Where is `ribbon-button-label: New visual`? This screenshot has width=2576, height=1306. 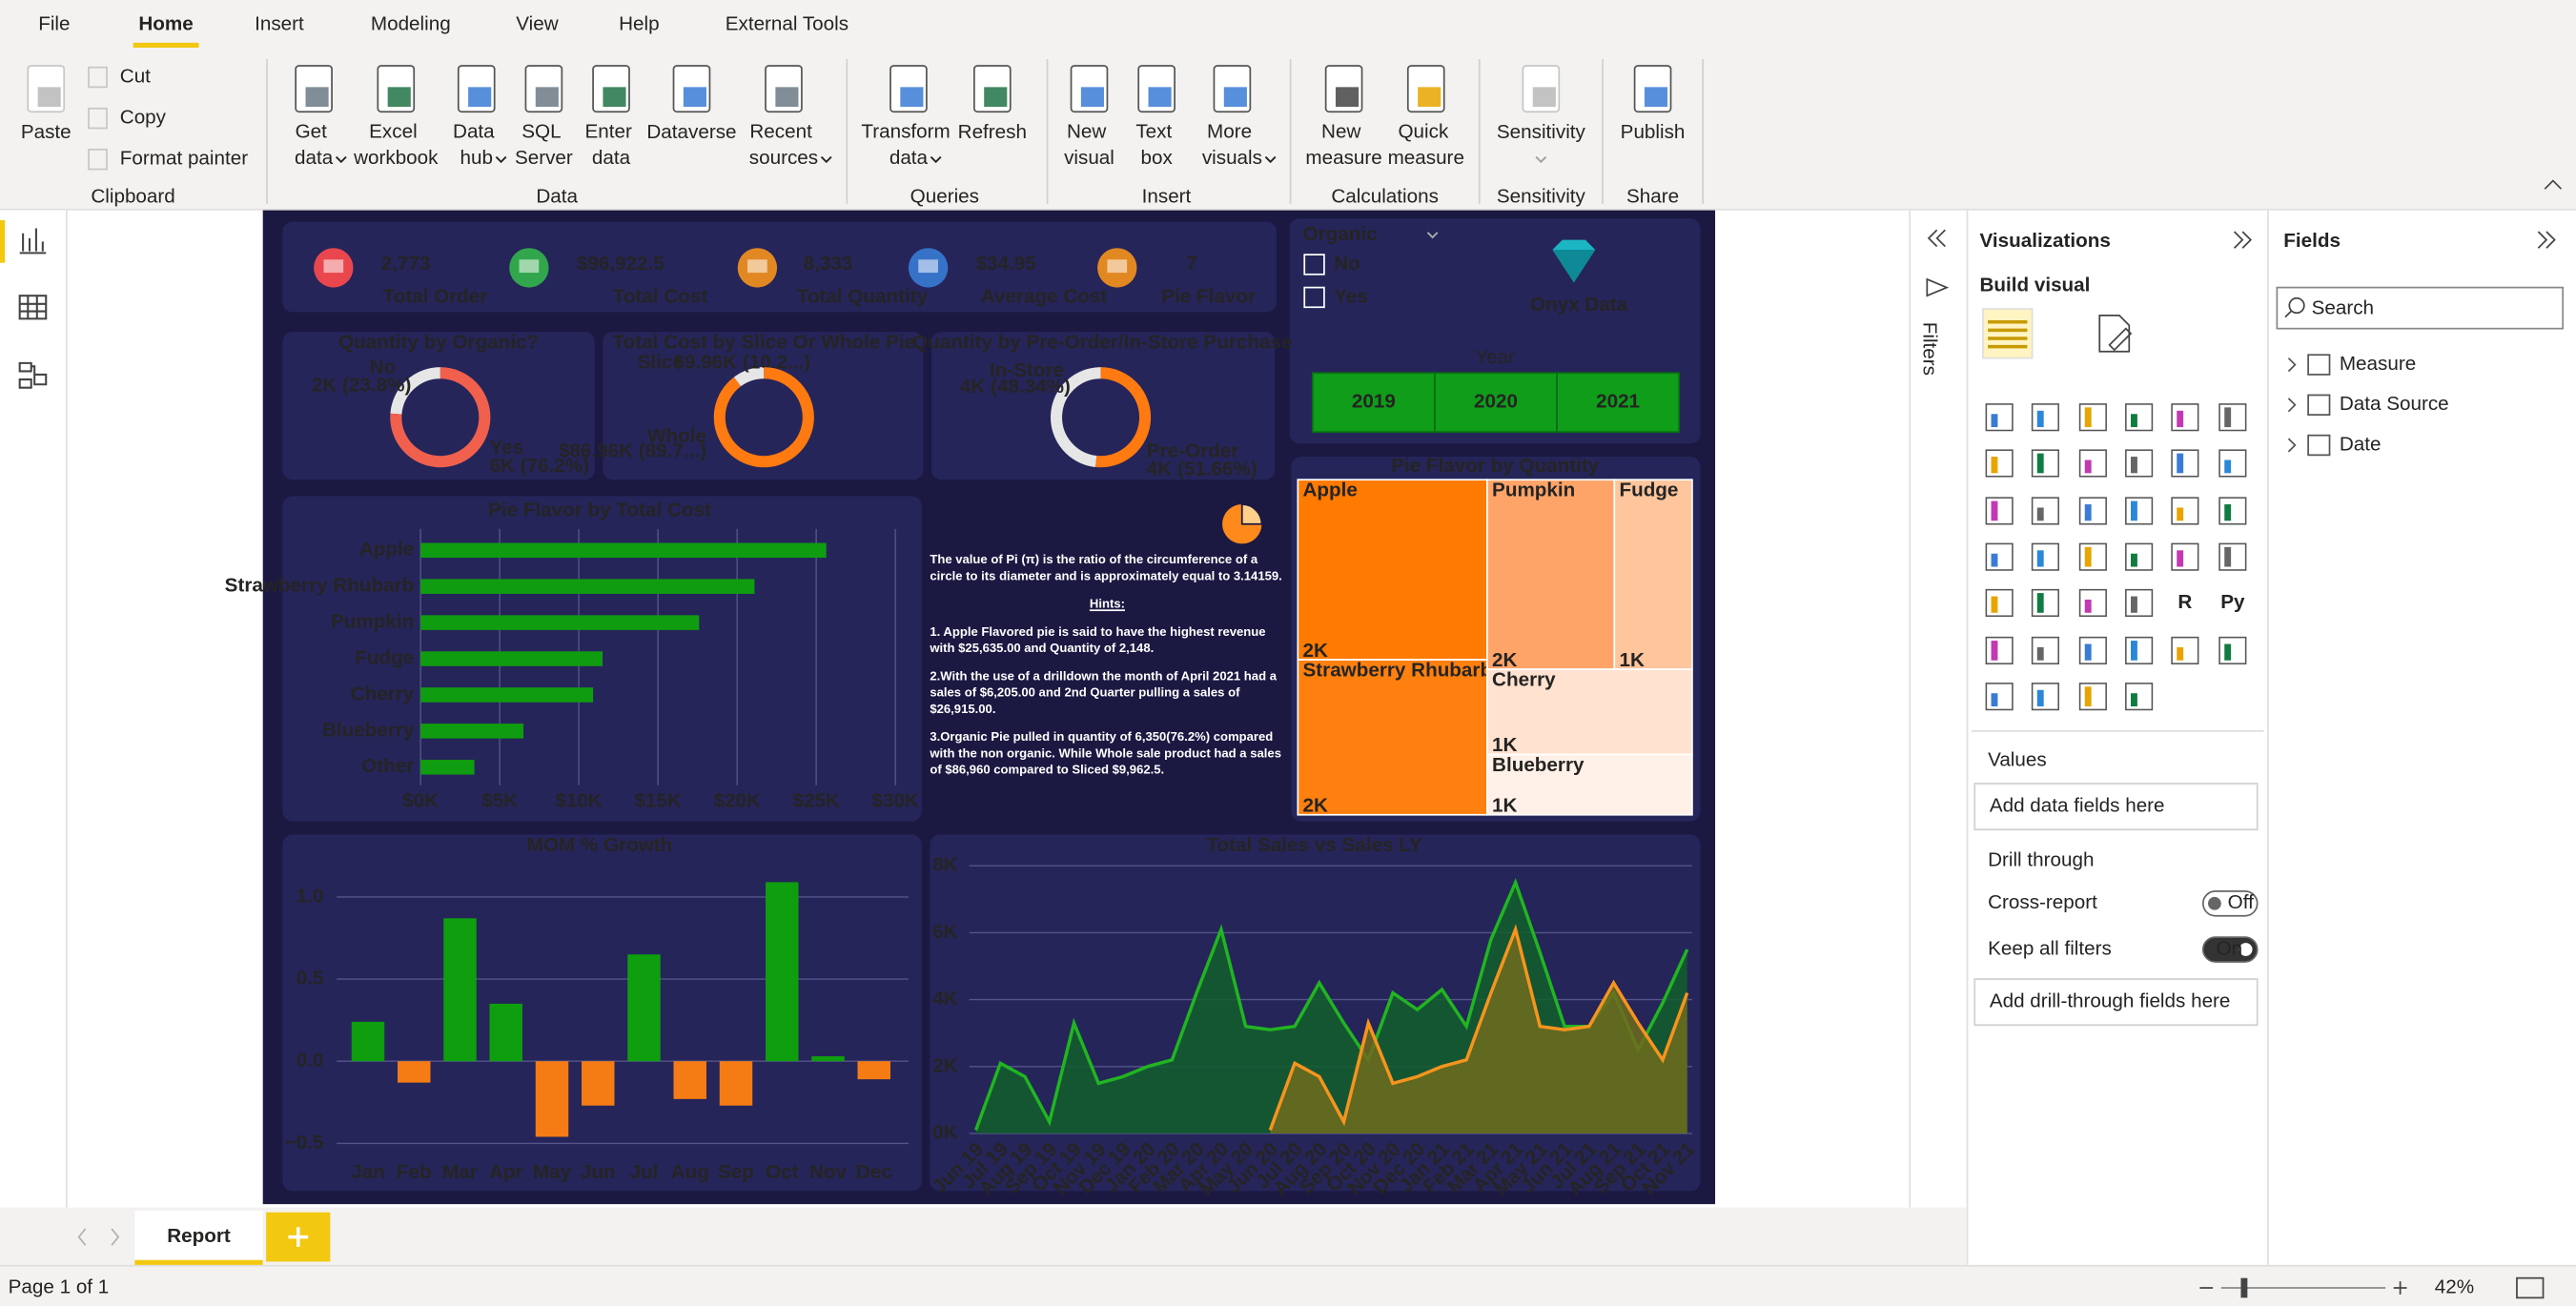 ribbon-button-label: New visual is located at coordinates (1089, 145).